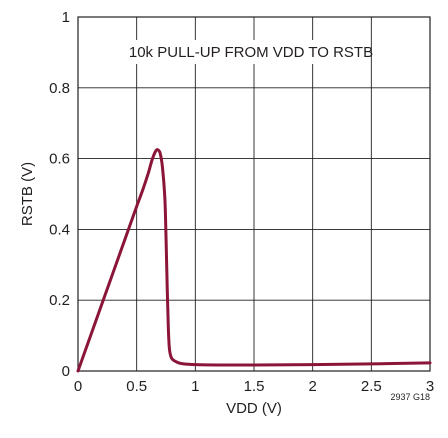  Describe the element at coordinates (136, 386) in the screenshot. I see `x-tick-label: 0.5` at that location.